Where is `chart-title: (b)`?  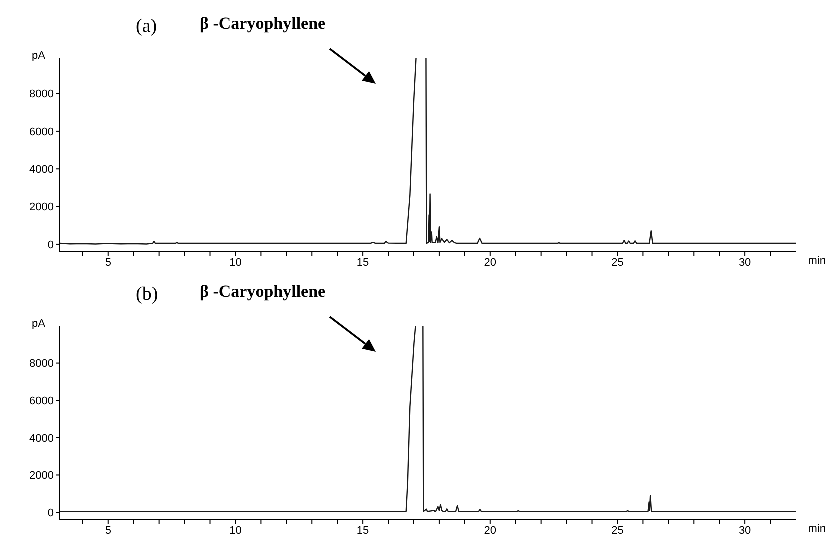
chart-title: (b) is located at coordinates (147, 295).